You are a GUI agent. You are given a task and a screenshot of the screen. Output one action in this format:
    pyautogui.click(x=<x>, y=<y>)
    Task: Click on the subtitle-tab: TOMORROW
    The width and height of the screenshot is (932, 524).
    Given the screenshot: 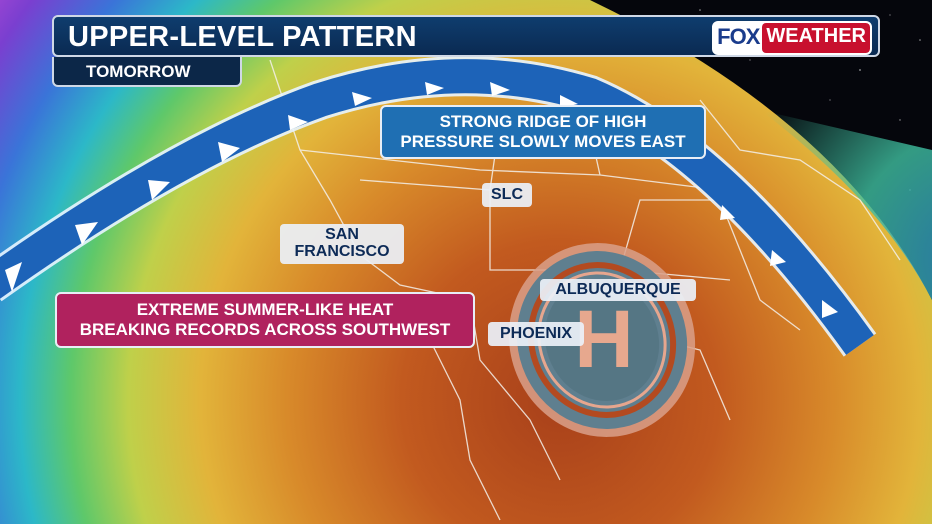 What is the action you would take?
    pyautogui.click(x=147, y=72)
    